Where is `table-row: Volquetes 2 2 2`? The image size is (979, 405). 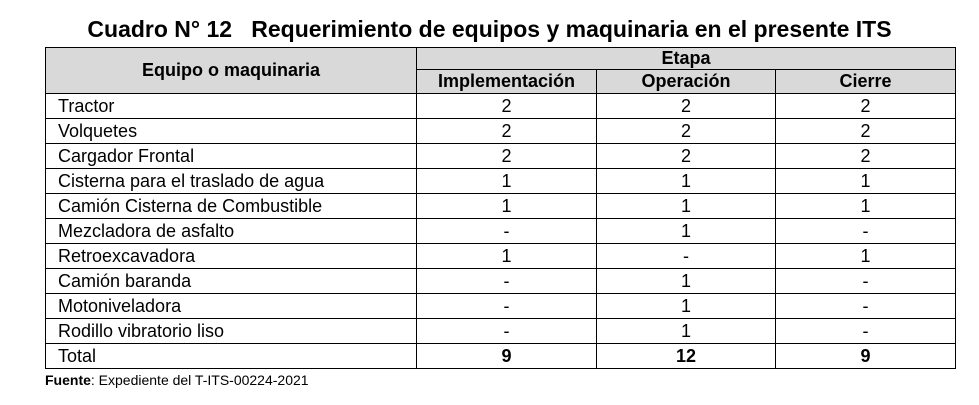
table-row: Volquetes 2 2 2 is located at coordinates (501, 131).